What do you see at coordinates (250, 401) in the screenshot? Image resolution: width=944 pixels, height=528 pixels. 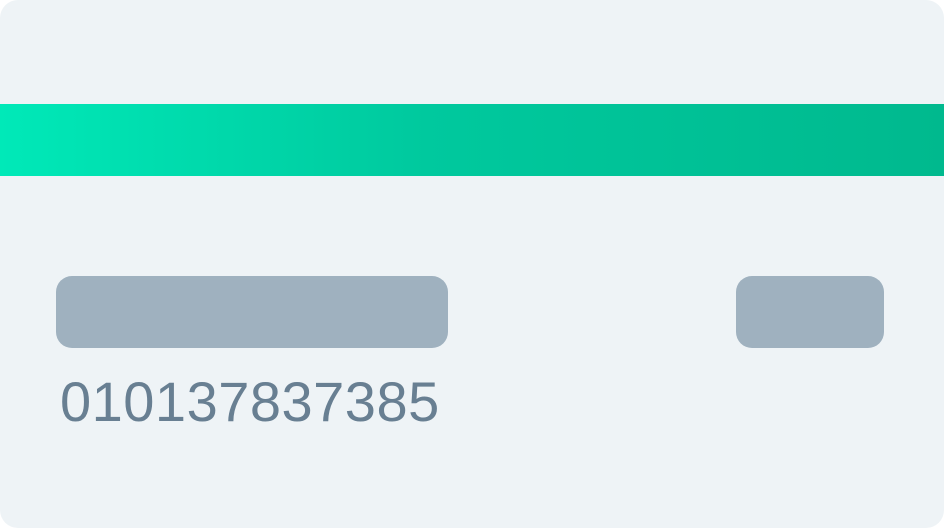 I see `card-number: 010137837385` at bounding box center [250, 401].